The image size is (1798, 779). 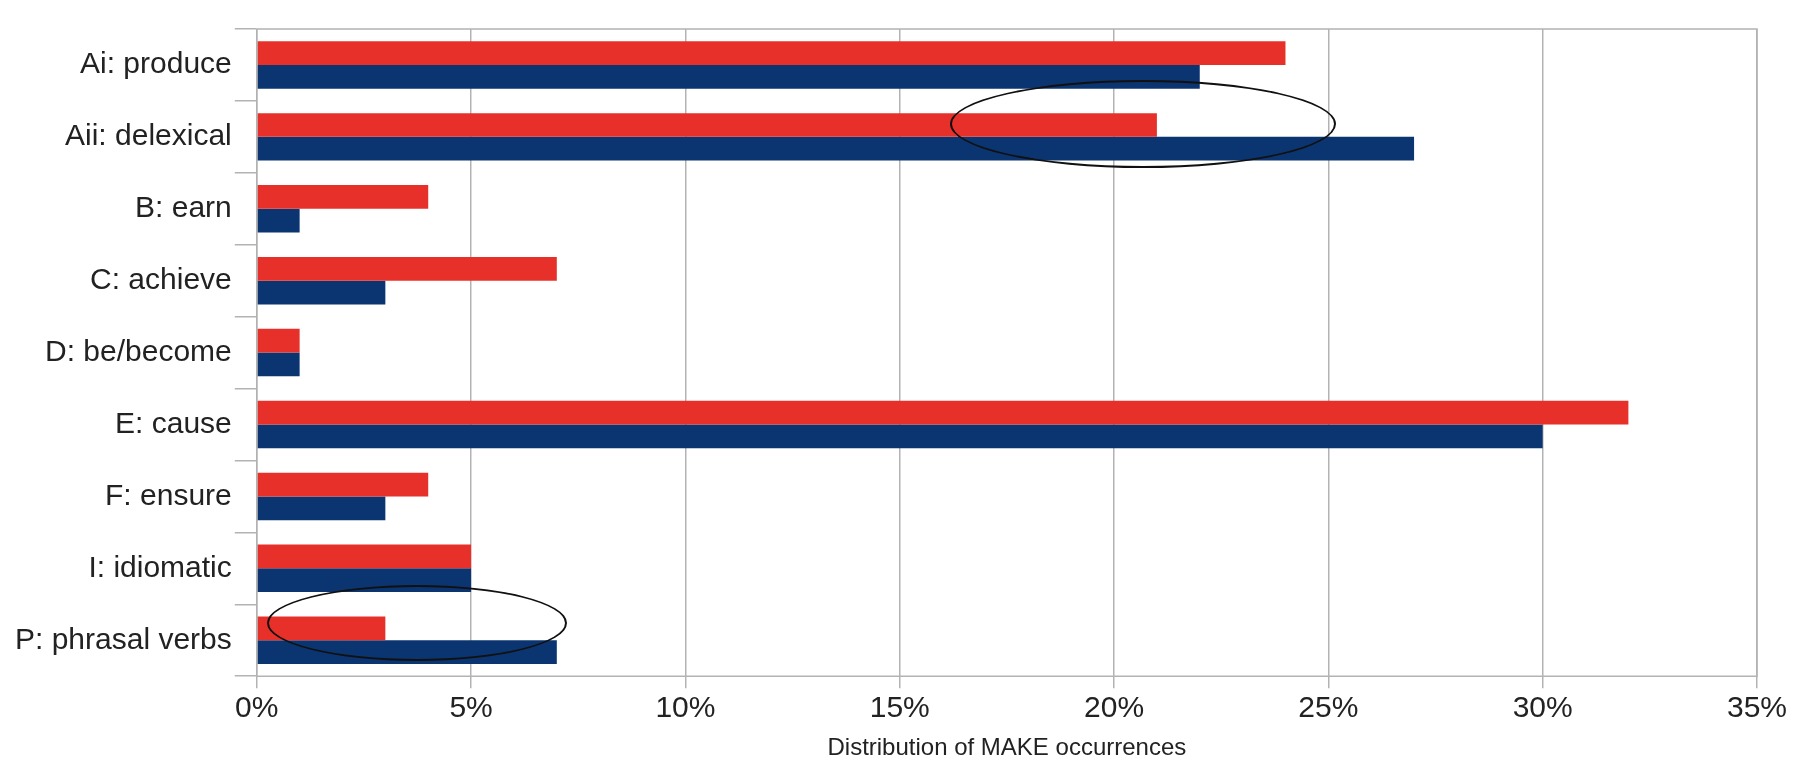 I want to click on y-tick-label: B: earn, so click(x=183, y=207).